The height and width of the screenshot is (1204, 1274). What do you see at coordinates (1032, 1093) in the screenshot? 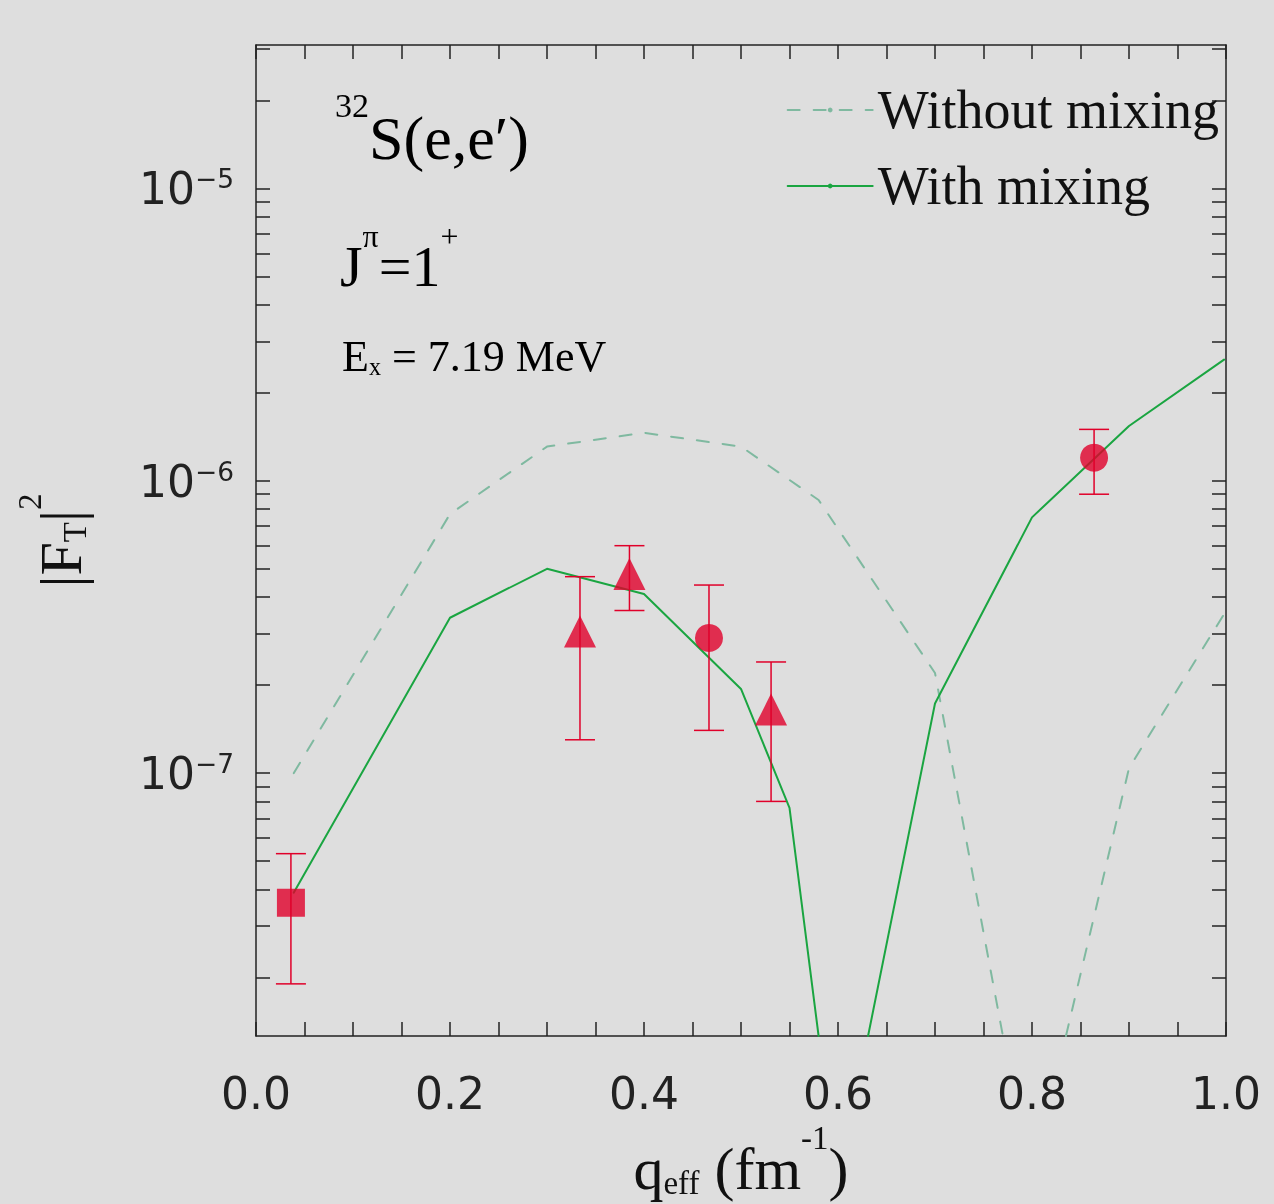
I see `x-tick-label: 0.8` at bounding box center [1032, 1093].